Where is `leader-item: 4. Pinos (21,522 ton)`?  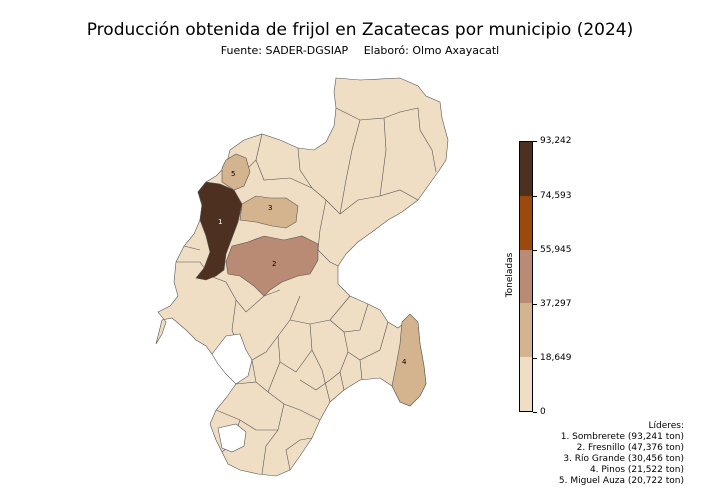
leader-item: 4. Pinos (21,522 ton) is located at coordinates (636, 470).